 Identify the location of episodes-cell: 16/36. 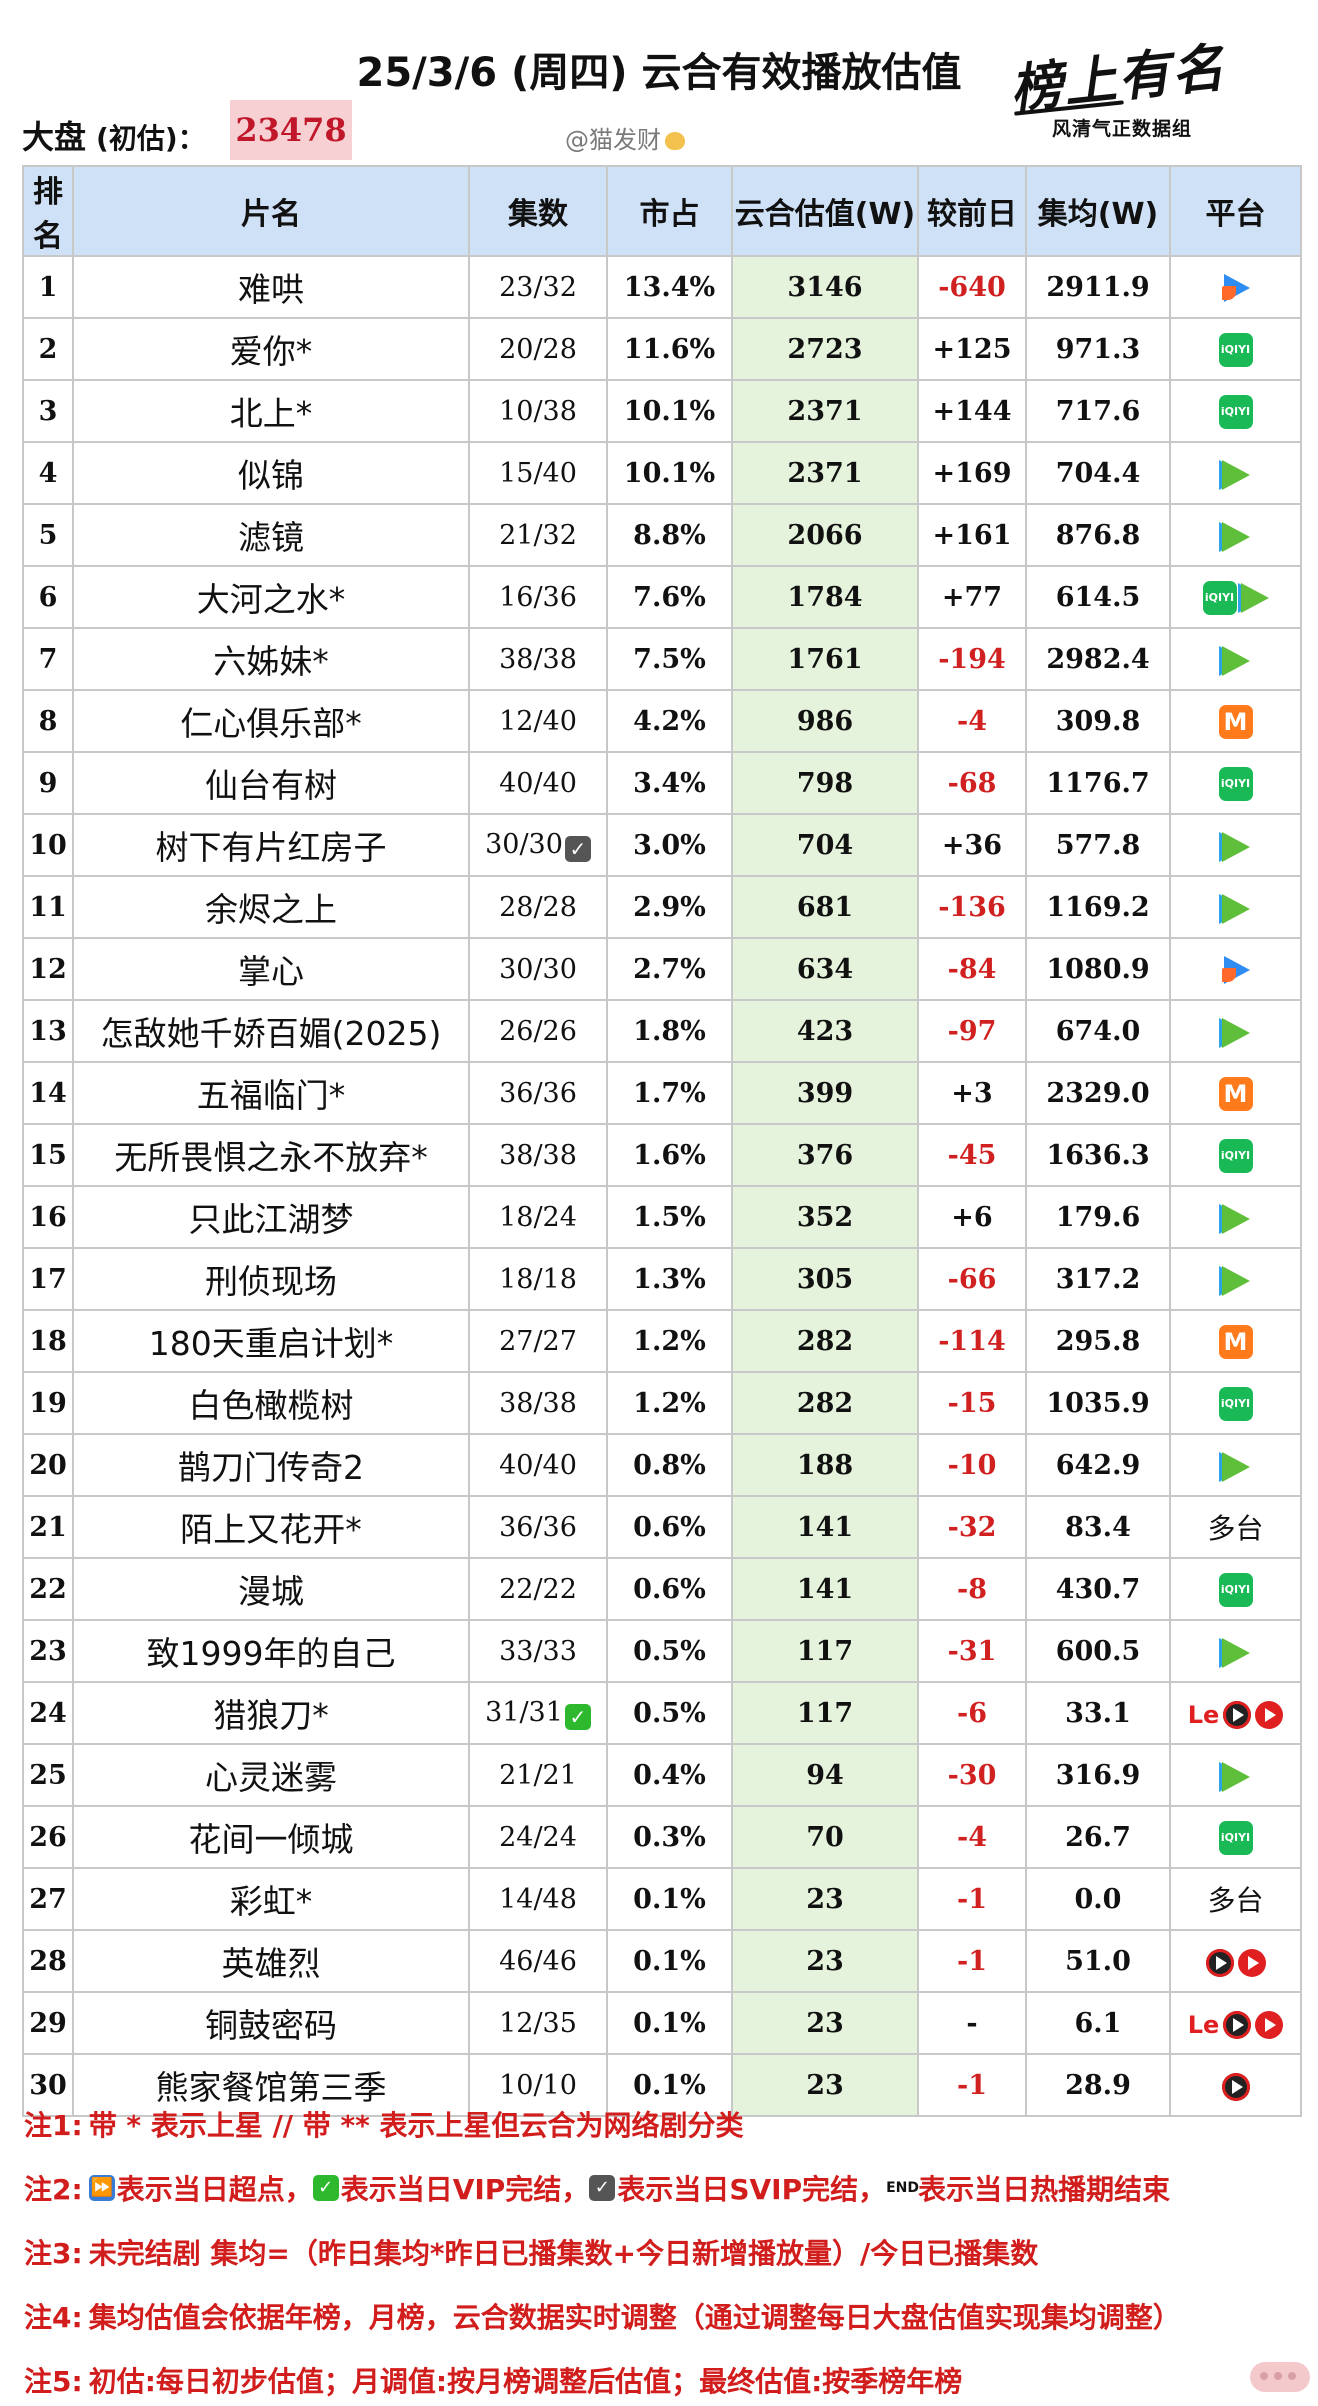
(538, 597).